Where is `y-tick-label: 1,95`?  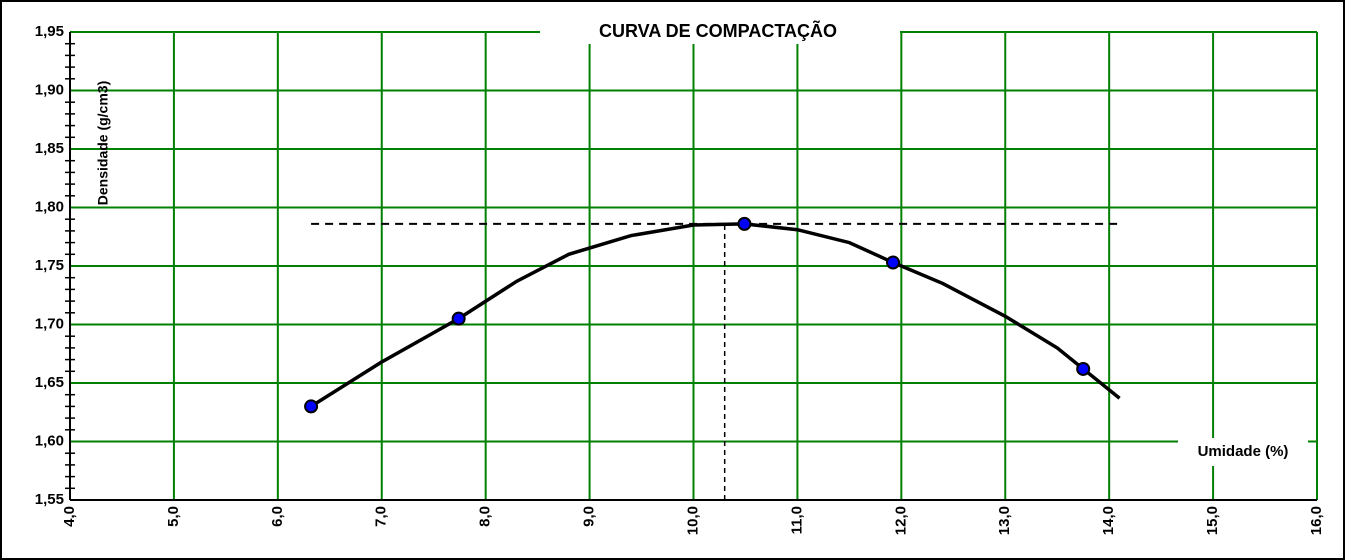 y-tick-label: 1,95 is located at coordinates (49, 31).